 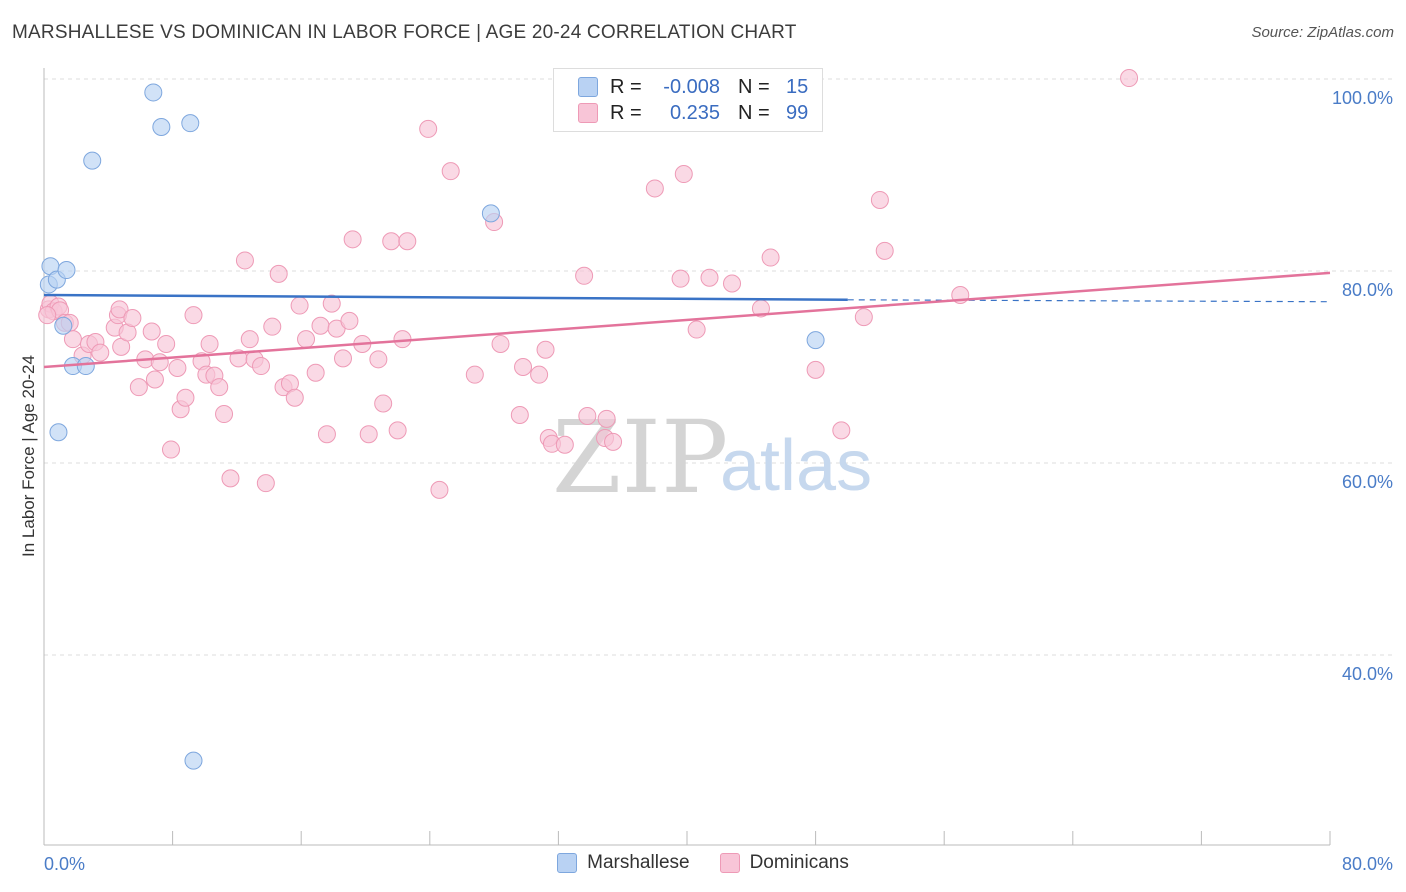 I want to click on y-axis-title: In Labor Force | Age 20-24, so click(x=28, y=456).